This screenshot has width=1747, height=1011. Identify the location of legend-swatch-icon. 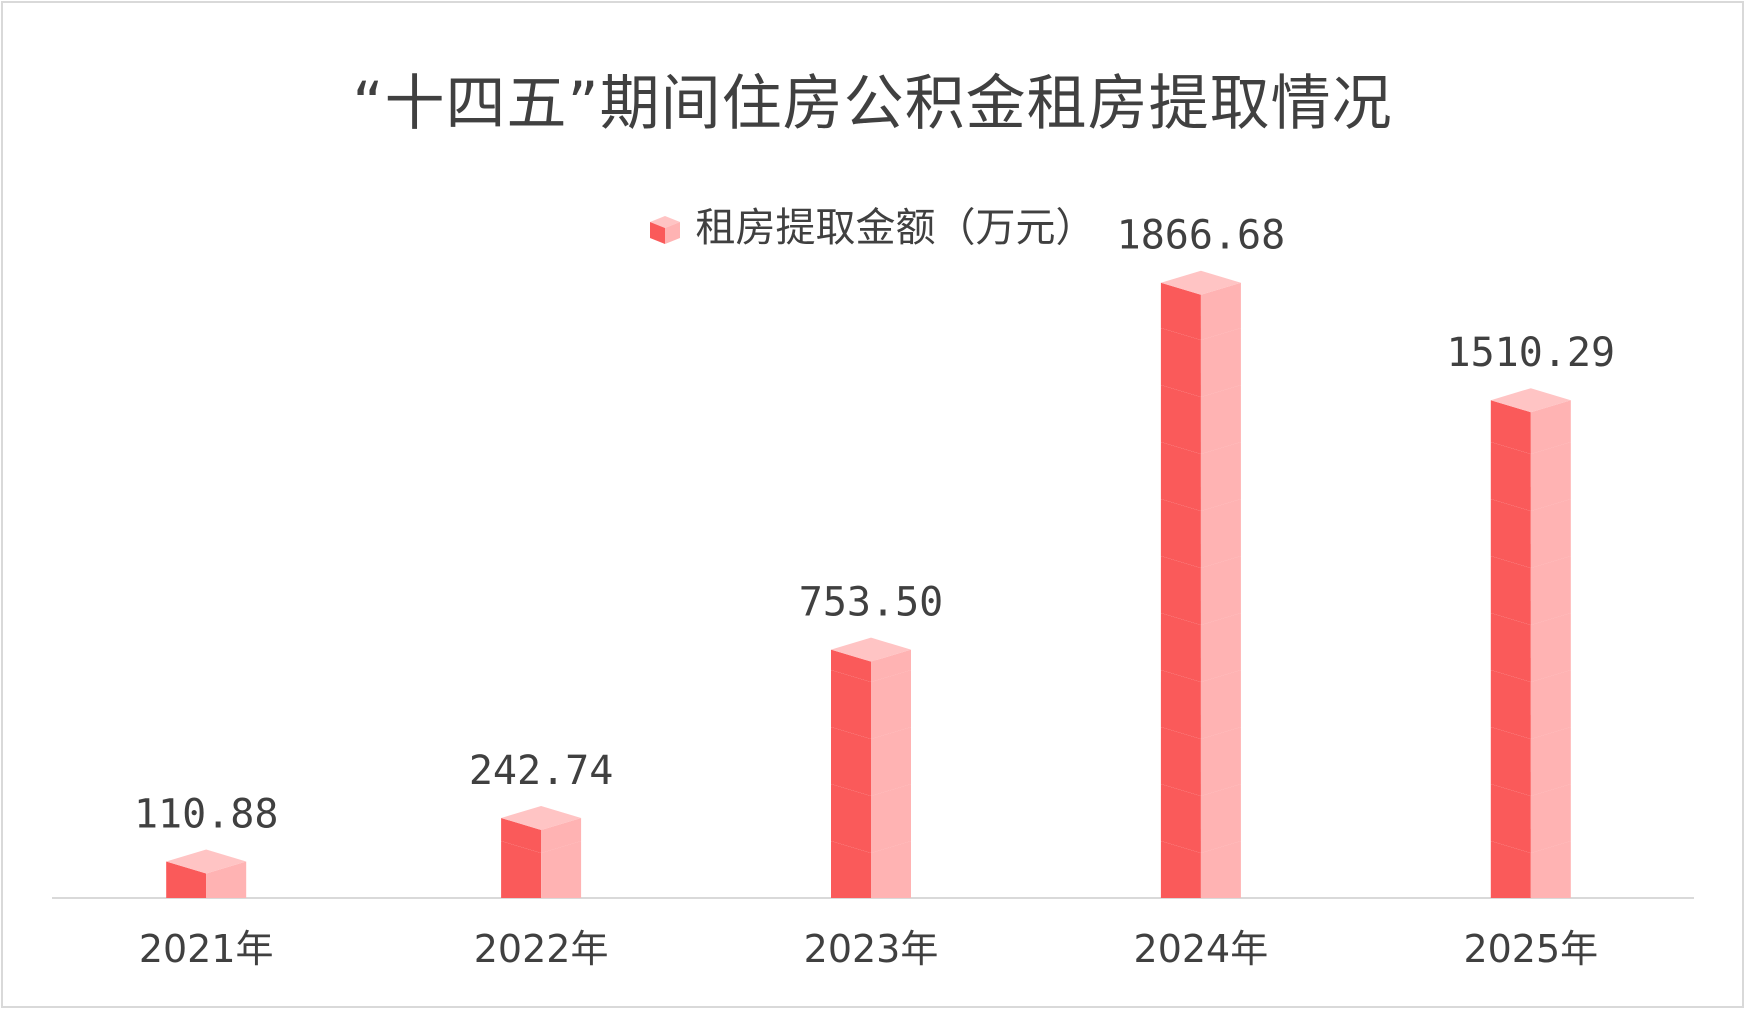
(664, 230).